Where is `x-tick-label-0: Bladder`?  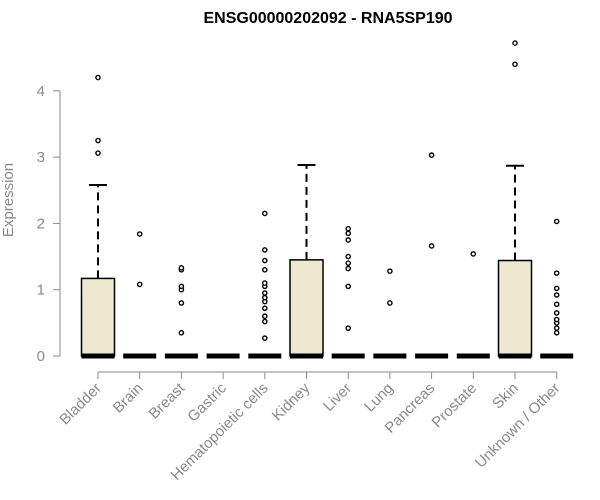 x-tick-label-0: Bladder is located at coordinates (80, 404).